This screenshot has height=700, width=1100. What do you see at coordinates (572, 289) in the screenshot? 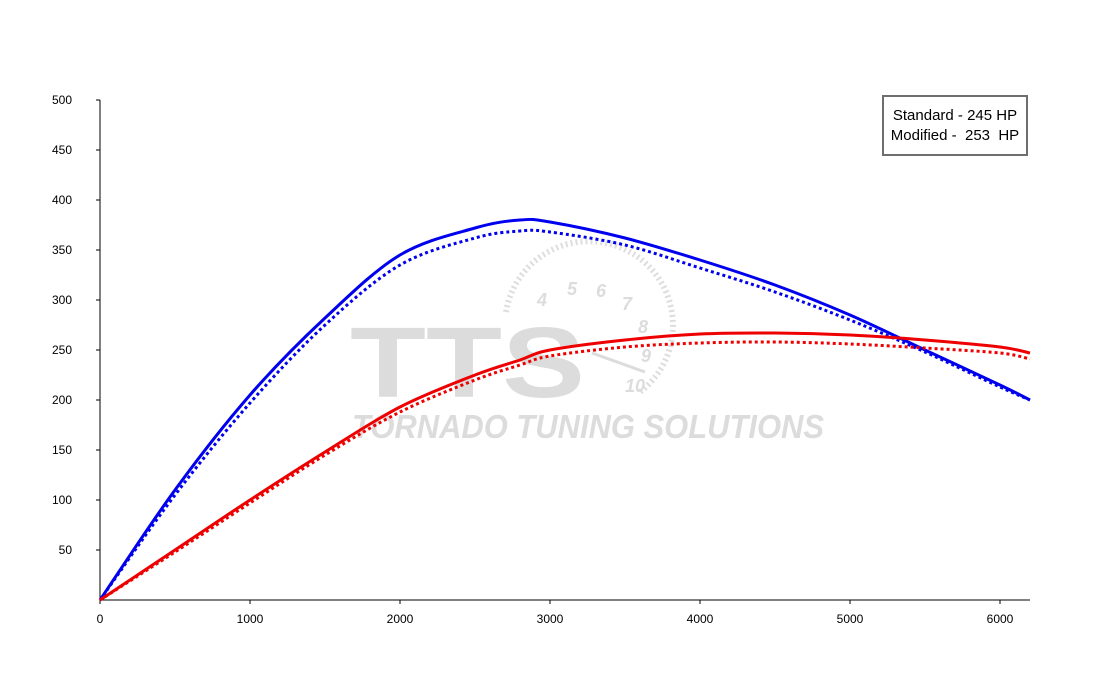
I see `gauge-number: 5` at bounding box center [572, 289].